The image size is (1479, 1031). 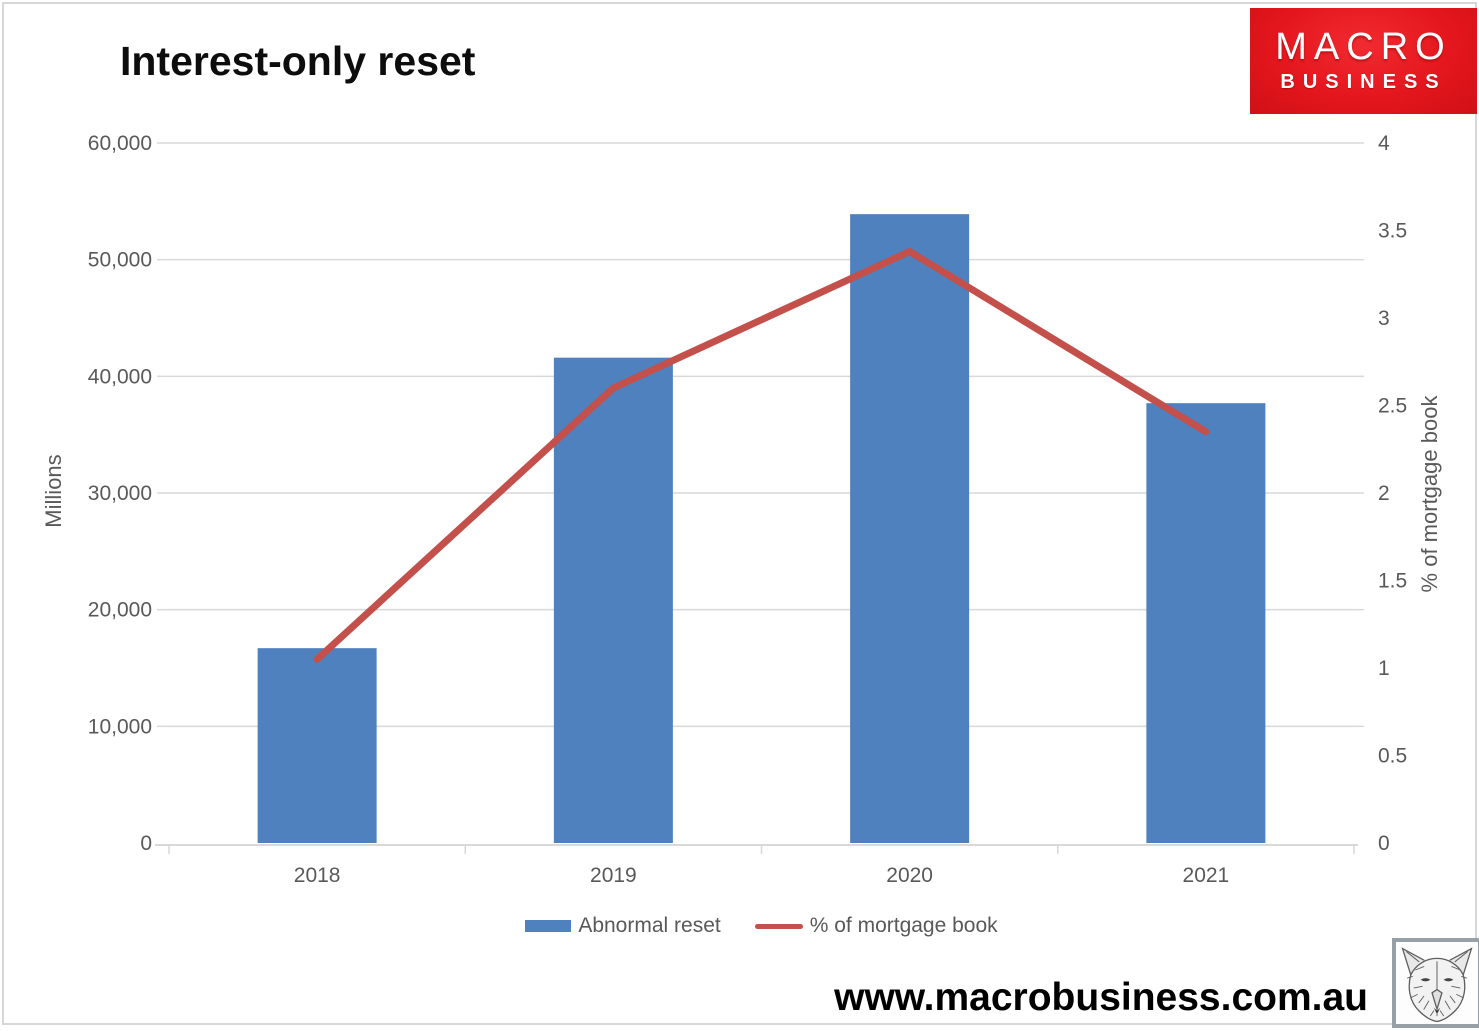 I want to click on legend-bar-swatch-icon, so click(x=548, y=926).